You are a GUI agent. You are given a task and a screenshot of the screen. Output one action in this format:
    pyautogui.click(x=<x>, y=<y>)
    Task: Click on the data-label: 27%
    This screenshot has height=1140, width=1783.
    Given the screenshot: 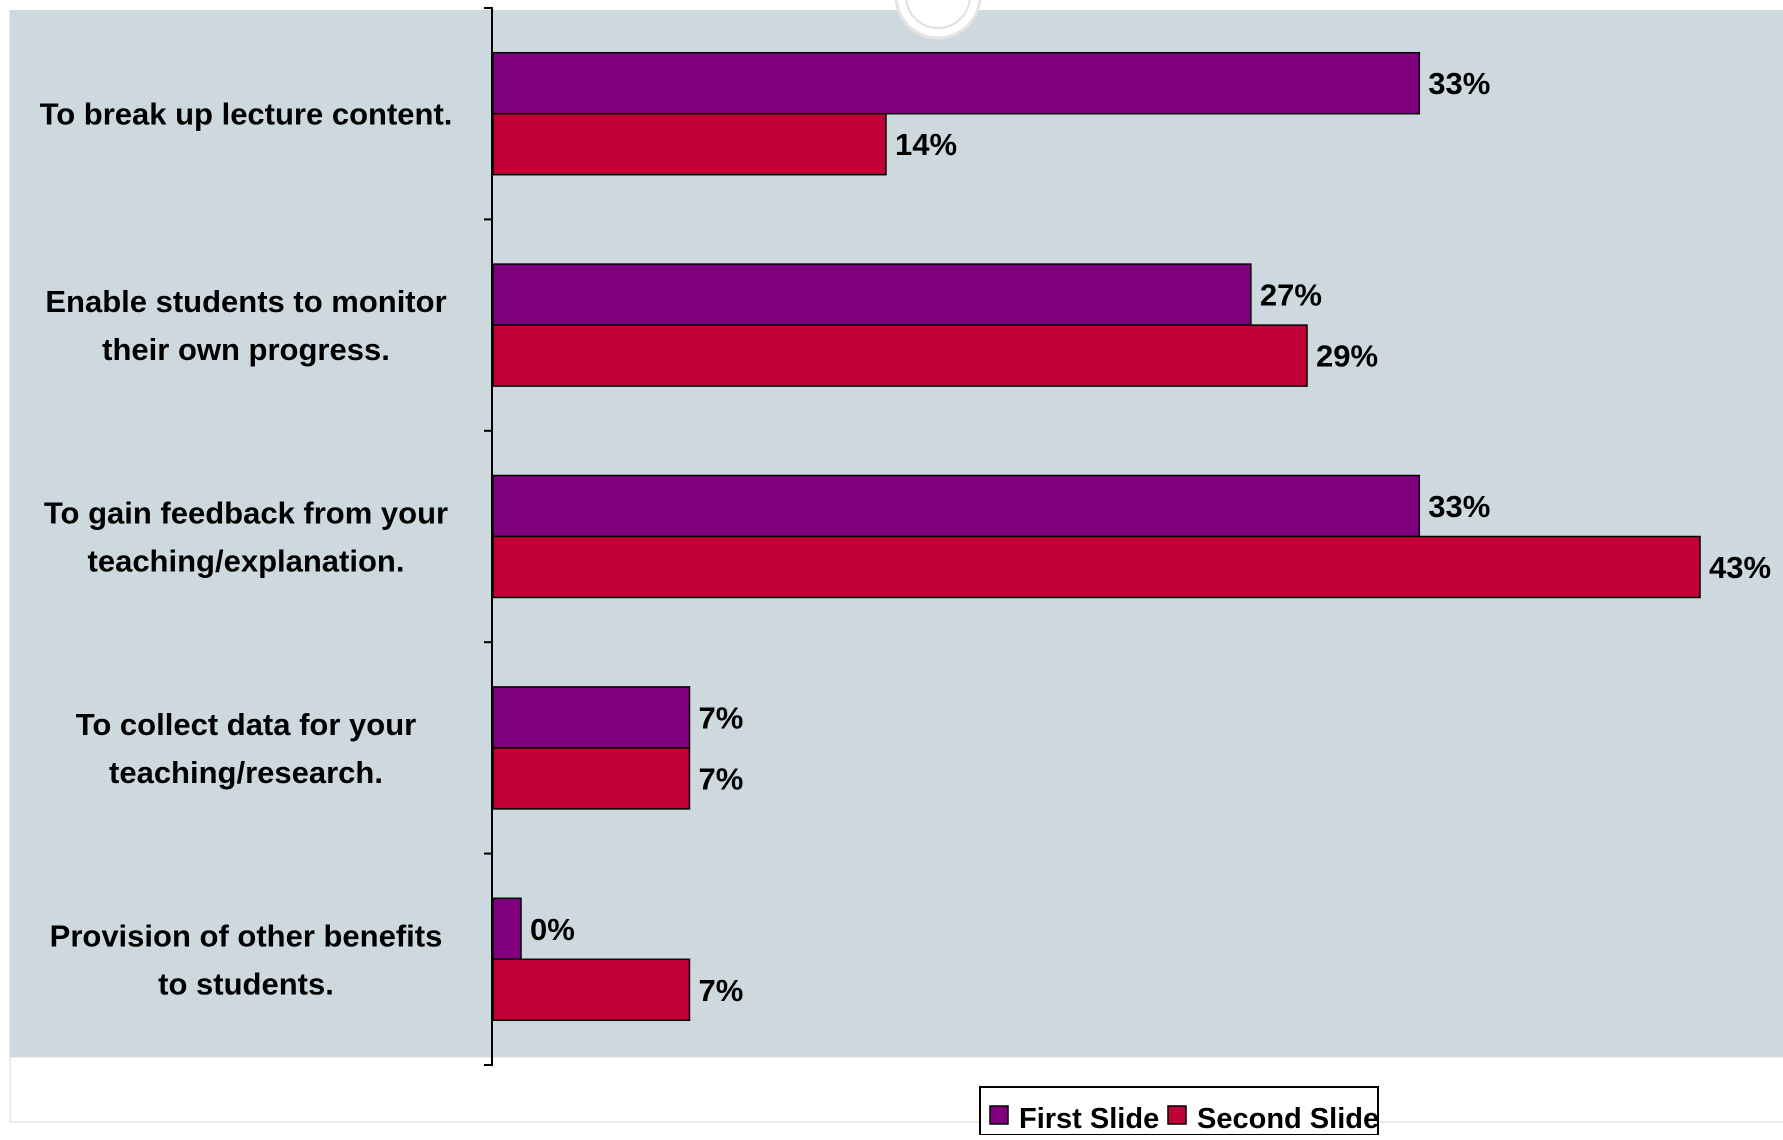 What is the action you would take?
    pyautogui.click(x=1291, y=295)
    